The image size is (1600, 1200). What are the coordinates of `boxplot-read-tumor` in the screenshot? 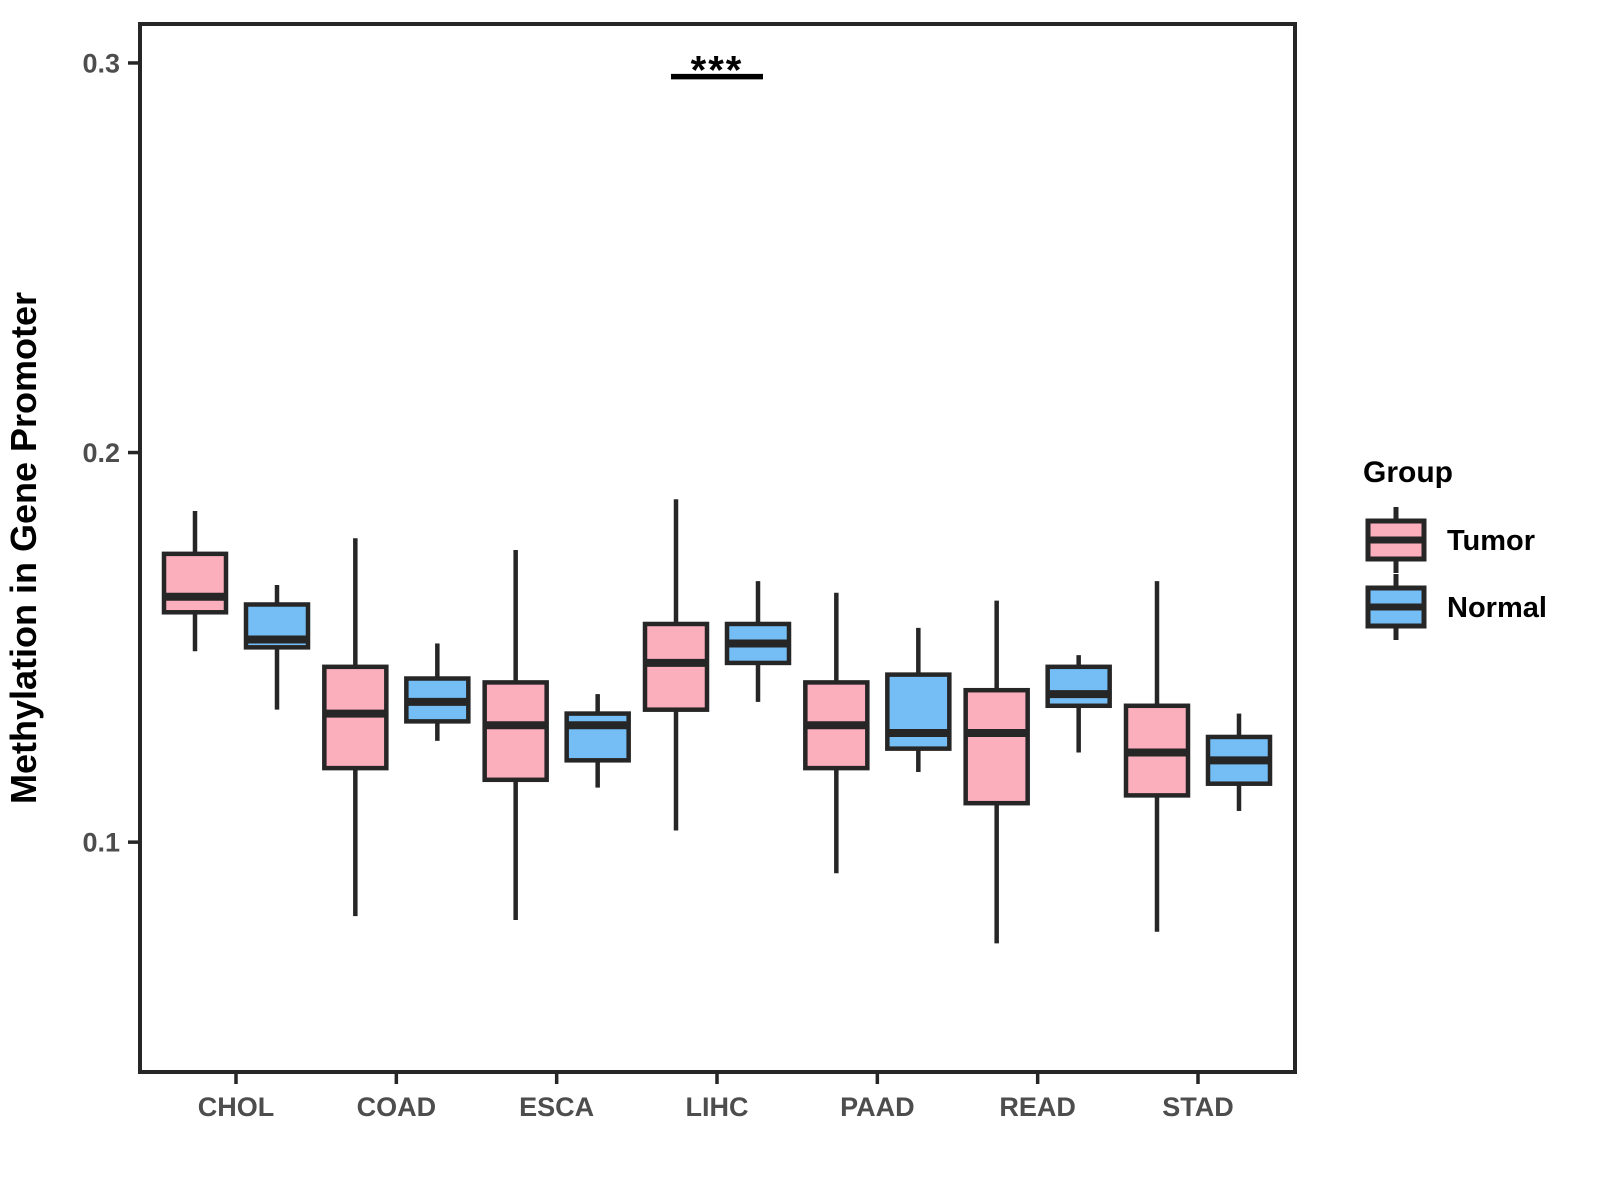 It's located at (996, 772).